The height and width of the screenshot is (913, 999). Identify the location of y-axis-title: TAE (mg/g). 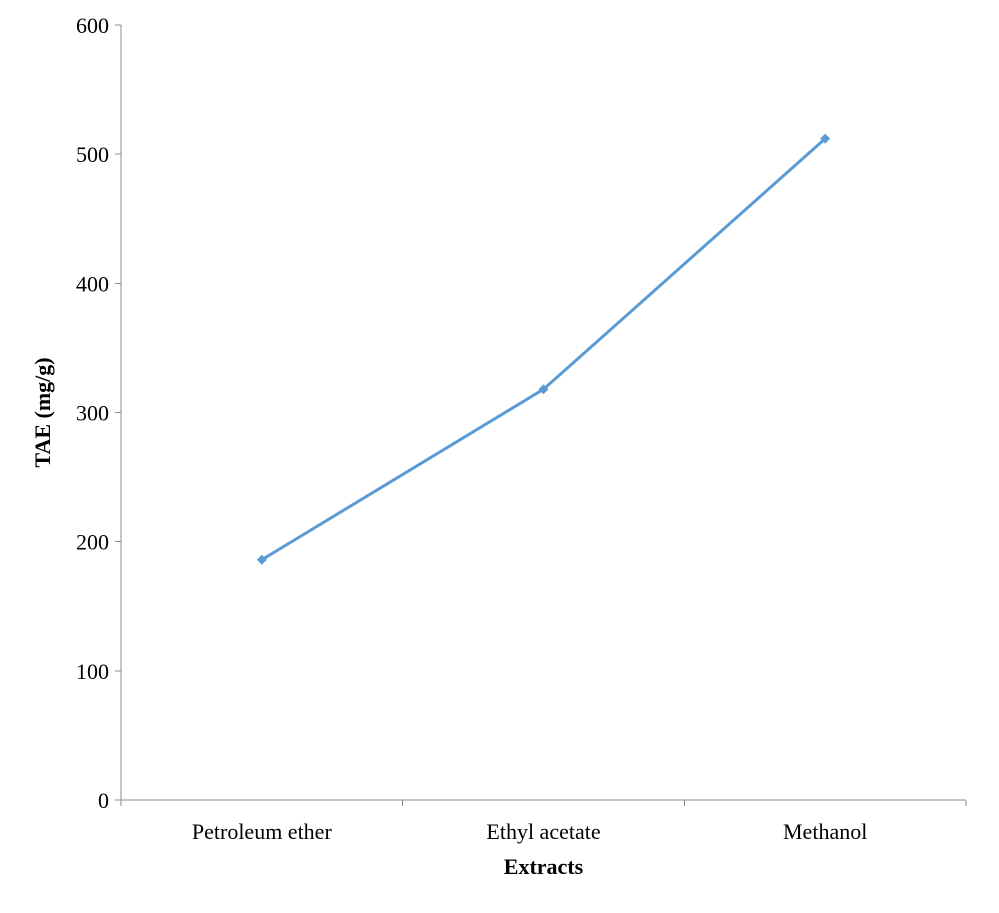
(42, 412).